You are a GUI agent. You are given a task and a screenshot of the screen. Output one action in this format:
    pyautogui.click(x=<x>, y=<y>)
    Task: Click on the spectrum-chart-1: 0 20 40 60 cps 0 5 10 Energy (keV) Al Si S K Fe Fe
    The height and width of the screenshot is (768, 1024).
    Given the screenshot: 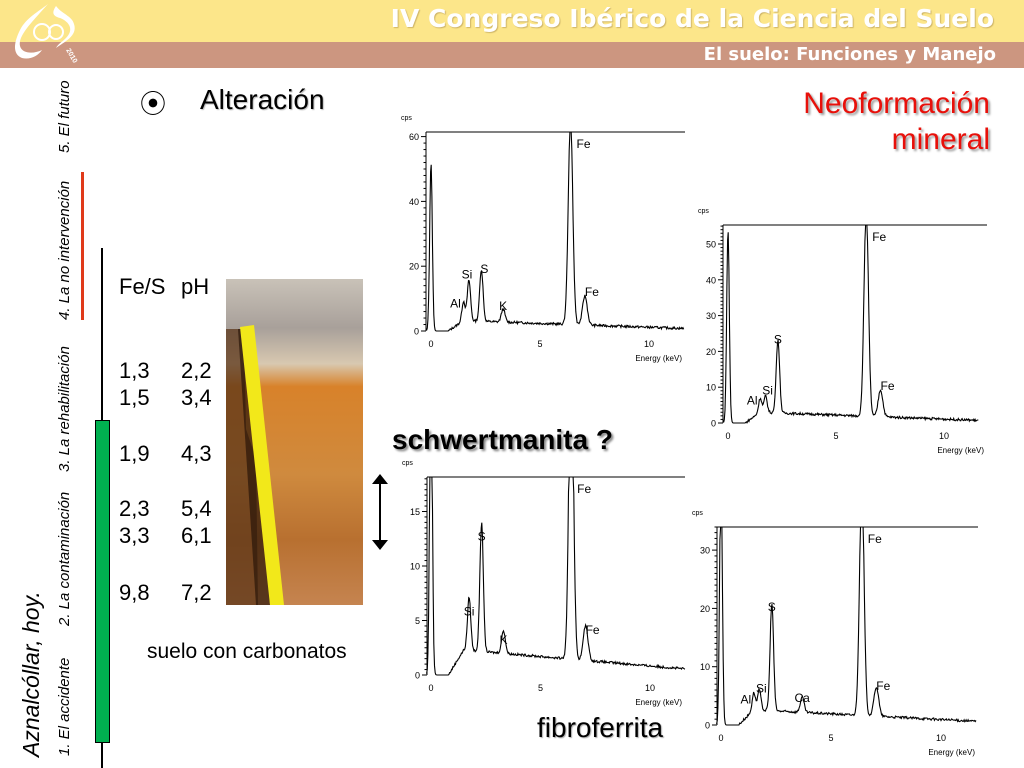 What is the action you would take?
    pyautogui.click(x=543, y=239)
    